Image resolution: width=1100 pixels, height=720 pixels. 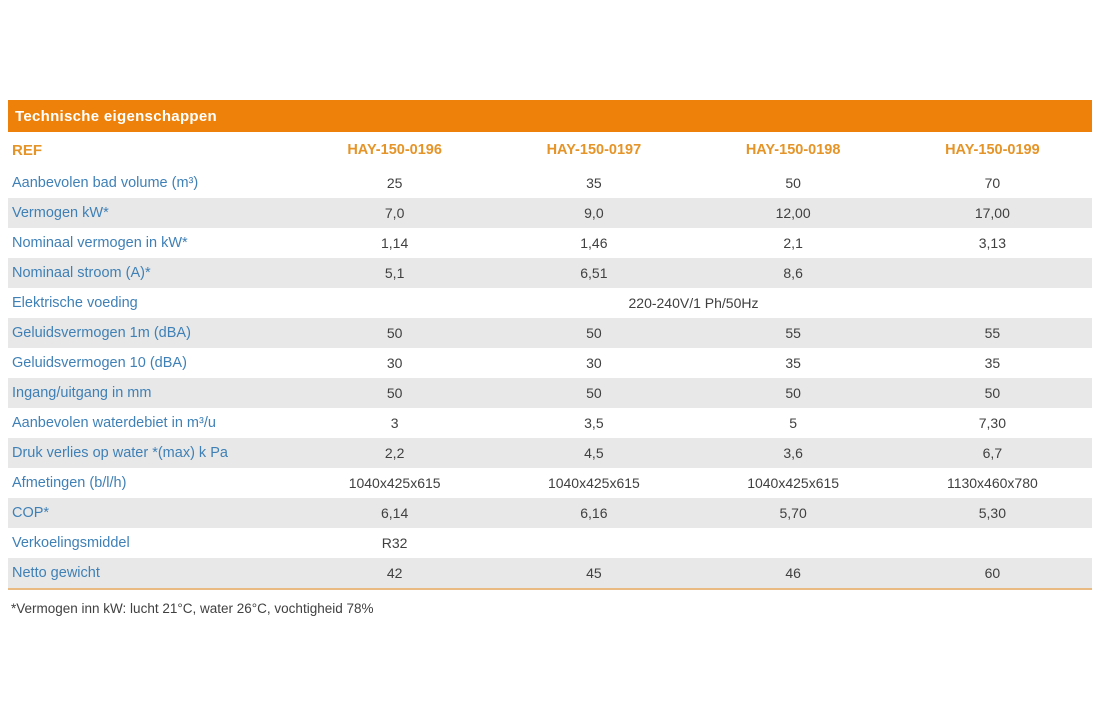 What do you see at coordinates (793, 573) in the screenshot?
I see `row-value: 46` at bounding box center [793, 573].